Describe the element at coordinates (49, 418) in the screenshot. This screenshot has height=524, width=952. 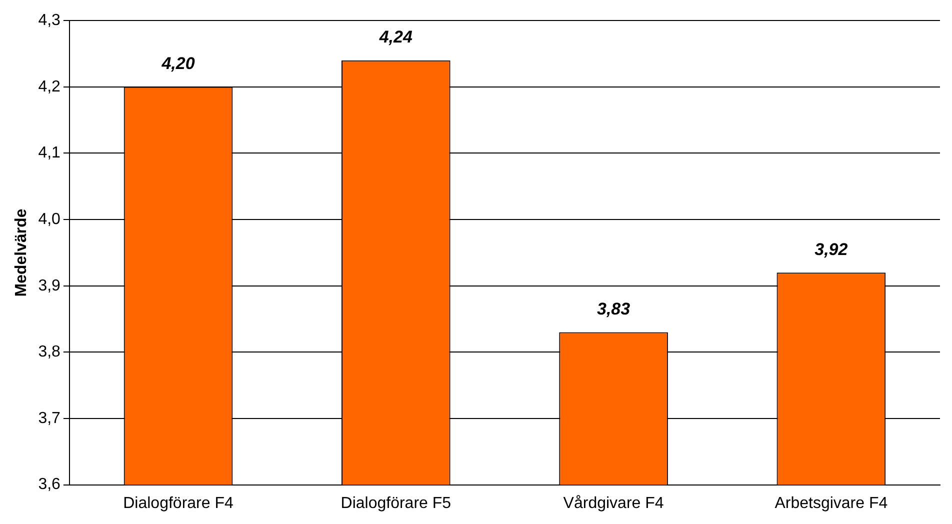
I see `y-tick-label: 3,7` at that location.